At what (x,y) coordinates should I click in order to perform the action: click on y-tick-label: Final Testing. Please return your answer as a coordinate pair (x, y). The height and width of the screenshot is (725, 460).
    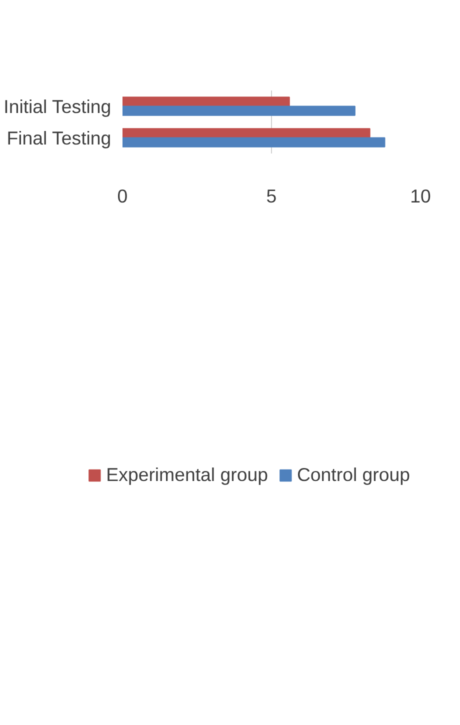
    Looking at the image, I should click on (59, 137).